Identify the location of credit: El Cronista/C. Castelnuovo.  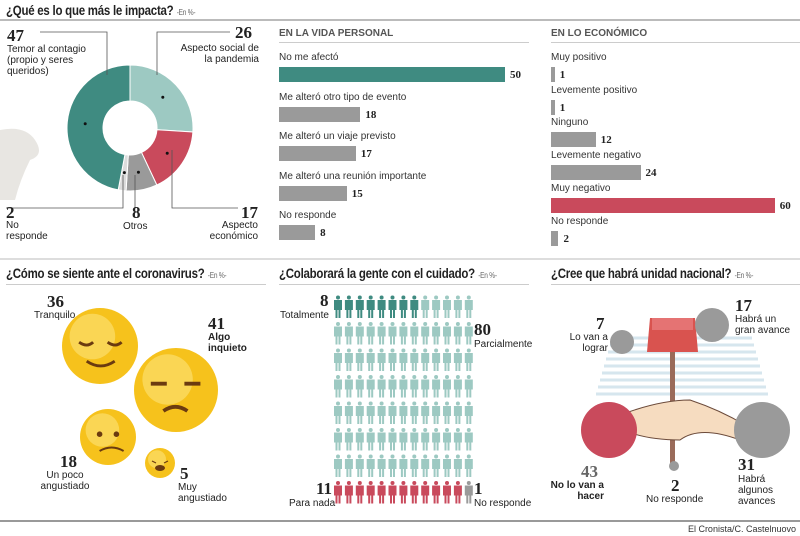
(741, 529).